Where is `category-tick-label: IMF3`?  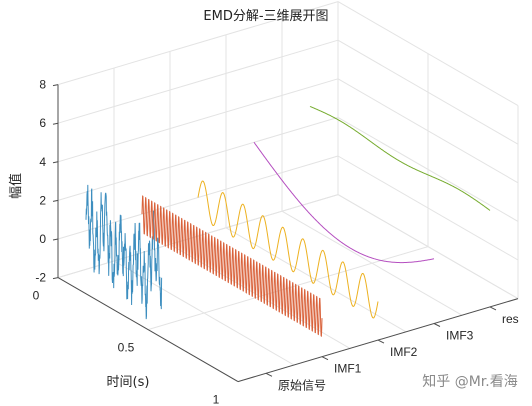
category-tick-label: IMF3 is located at coordinates (460, 336).